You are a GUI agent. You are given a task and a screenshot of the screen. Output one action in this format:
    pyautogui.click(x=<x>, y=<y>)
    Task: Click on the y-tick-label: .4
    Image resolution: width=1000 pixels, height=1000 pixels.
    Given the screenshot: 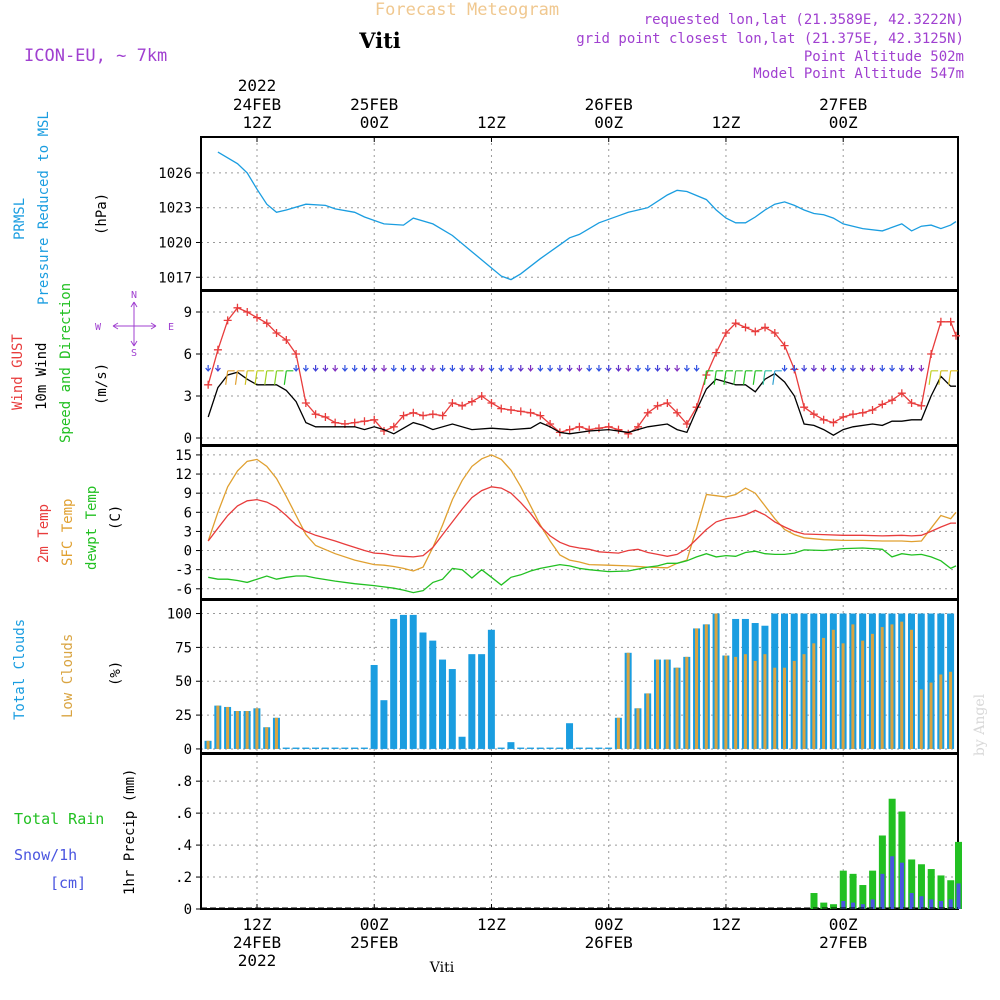 What is the action you would take?
    pyautogui.click(x=183, y=846)
    